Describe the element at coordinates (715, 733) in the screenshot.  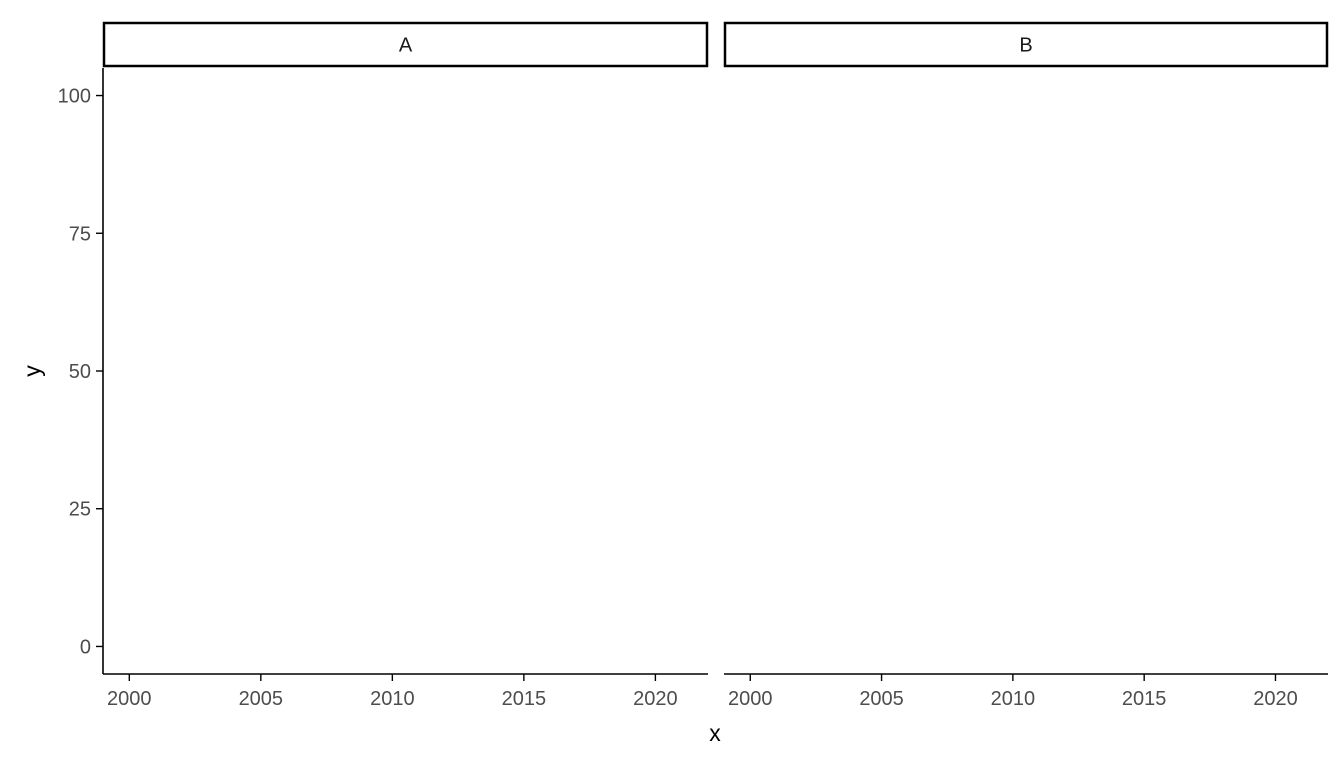
I see `x-axis-title: x` at that location.